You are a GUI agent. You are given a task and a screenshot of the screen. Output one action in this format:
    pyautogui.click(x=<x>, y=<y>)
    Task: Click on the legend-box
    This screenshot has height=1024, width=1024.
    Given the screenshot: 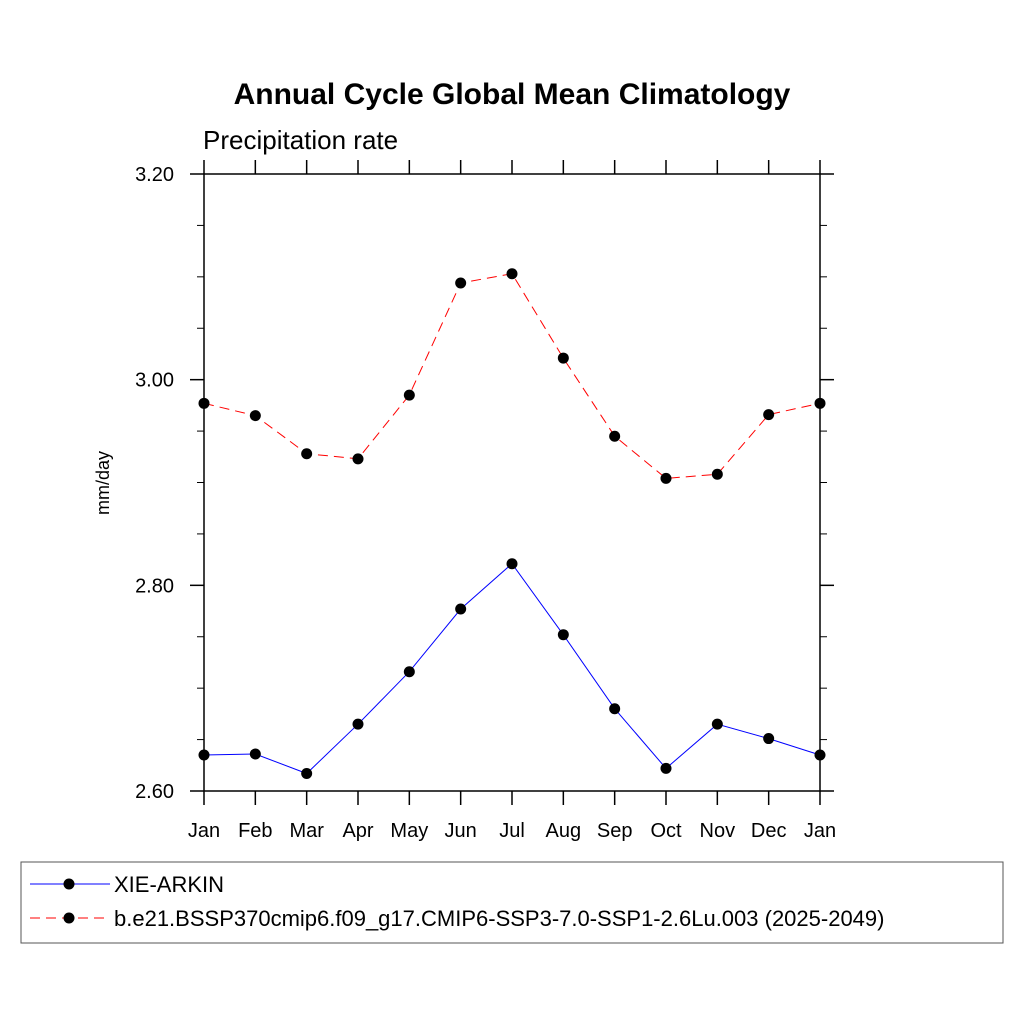 What is the action you would take?
    pyautogui.click(x=512, y=902)
    